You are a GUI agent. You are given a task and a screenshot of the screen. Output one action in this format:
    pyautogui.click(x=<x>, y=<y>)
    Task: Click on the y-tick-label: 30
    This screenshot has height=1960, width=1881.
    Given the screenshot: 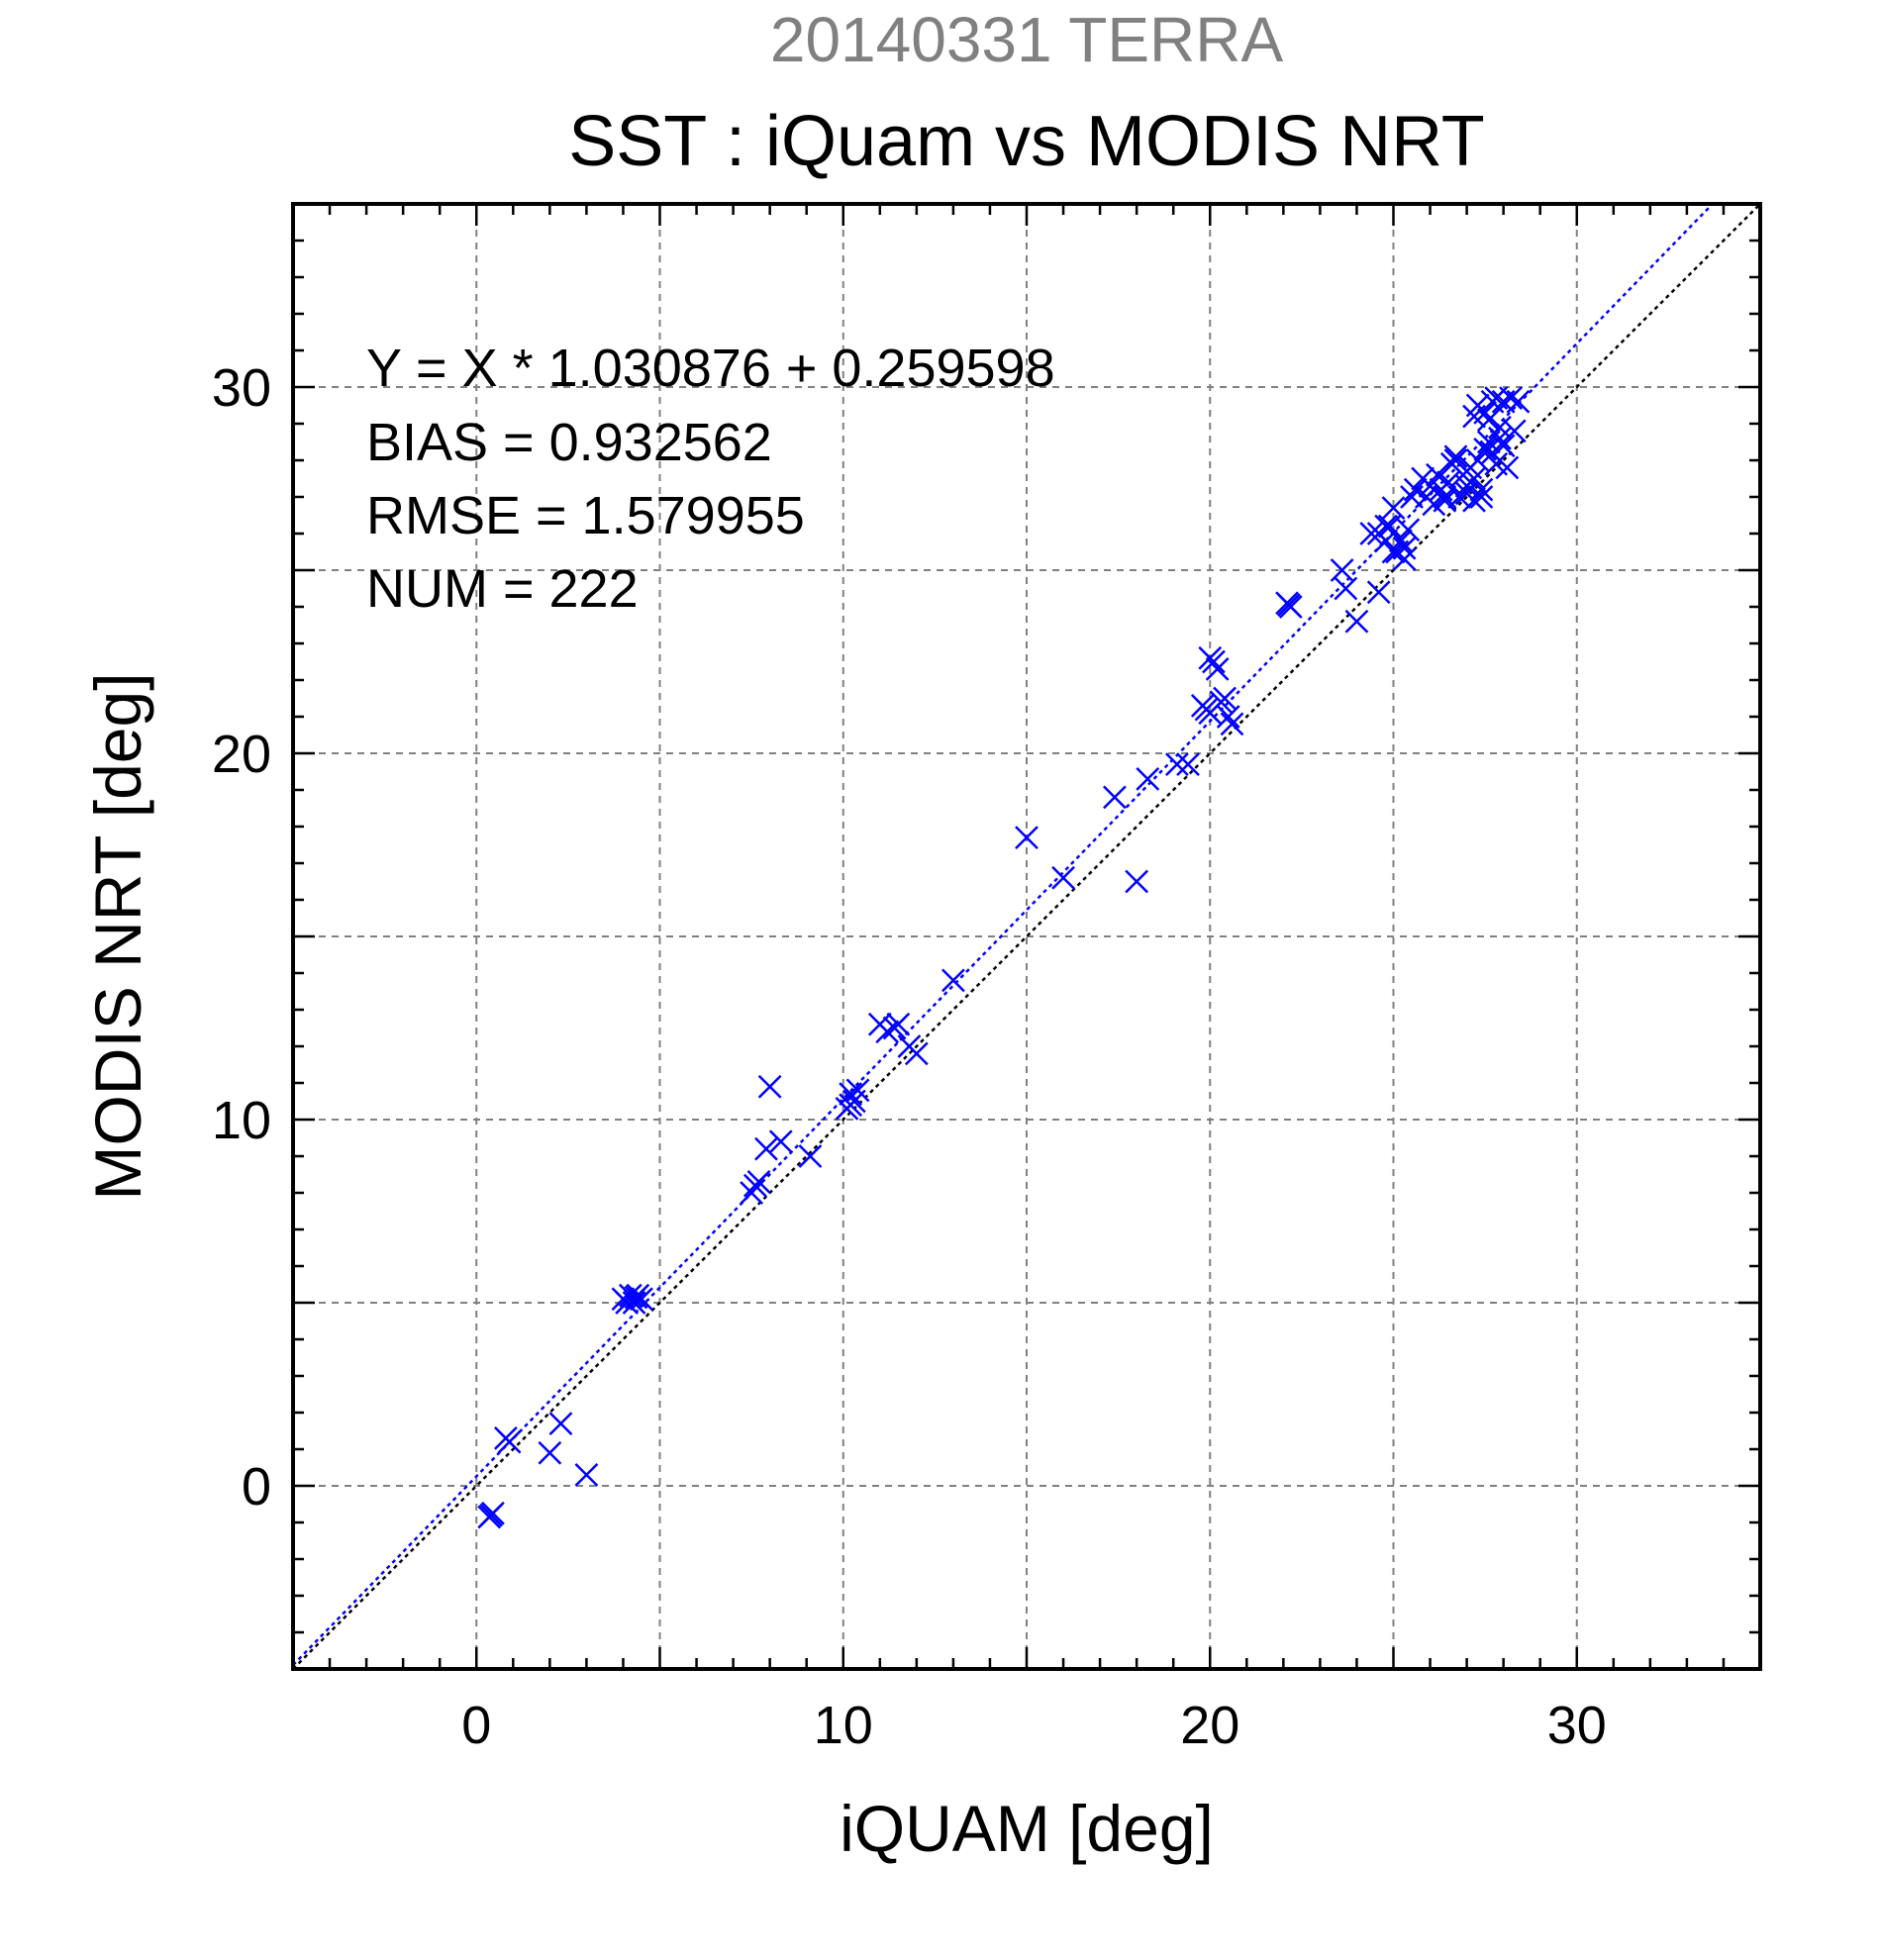 What is the action you would take?
    pyautogui.click(x=242, y=388)
    